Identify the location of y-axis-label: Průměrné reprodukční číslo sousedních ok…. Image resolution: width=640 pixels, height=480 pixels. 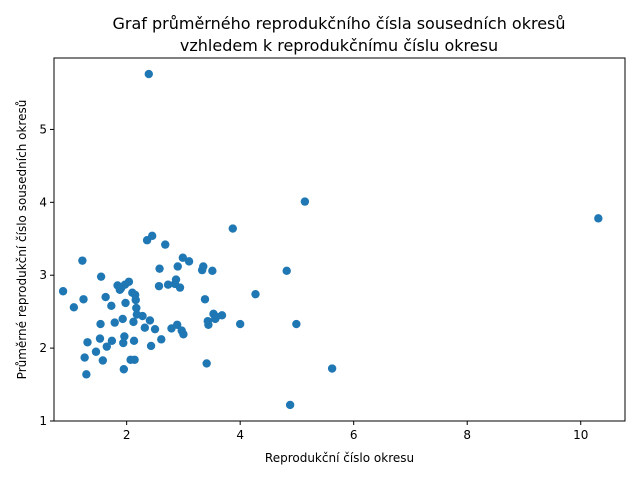
(22, 240).